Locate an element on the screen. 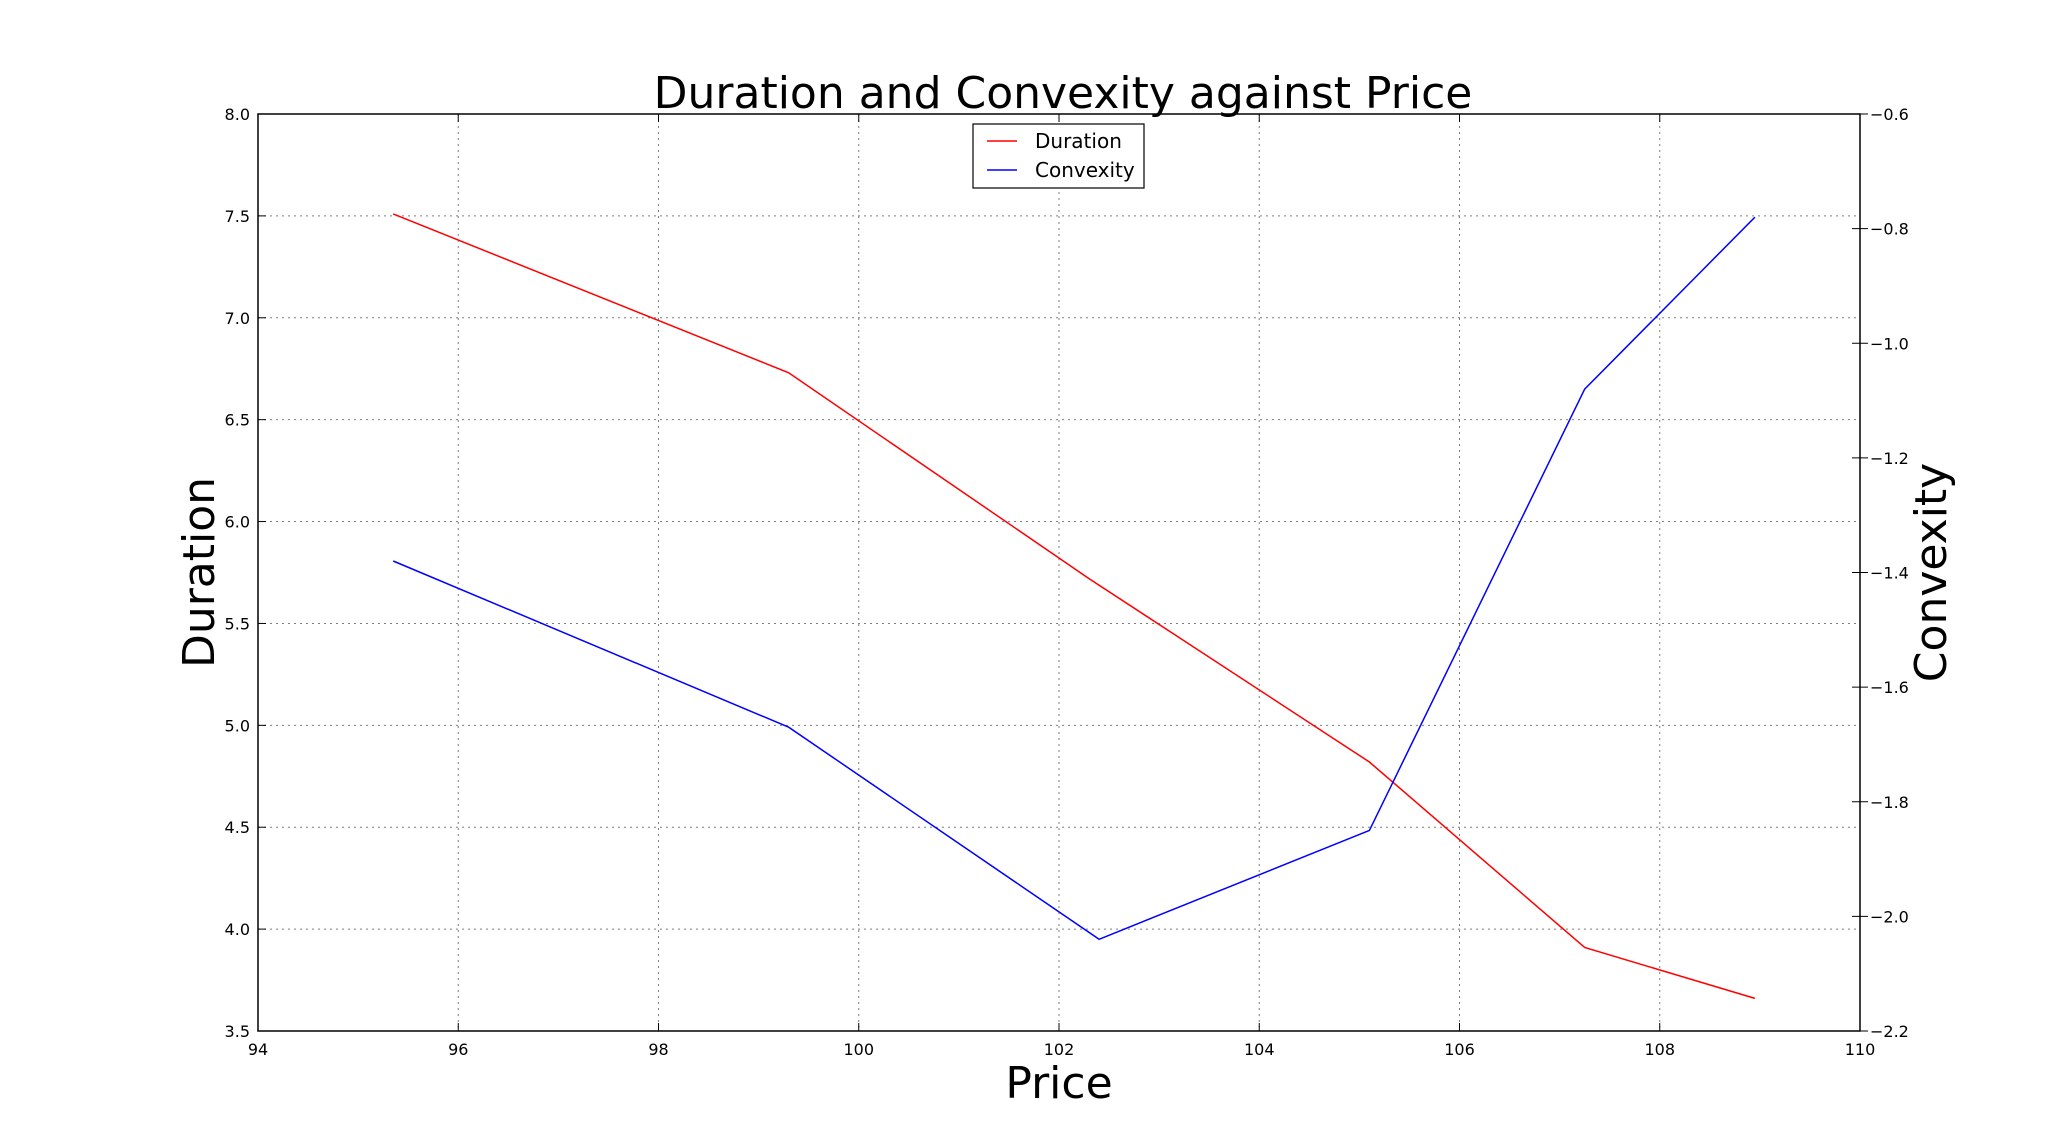 The image size is (2047, 1136). x-tick-label: 96 is located at coordinates (458, 1049).